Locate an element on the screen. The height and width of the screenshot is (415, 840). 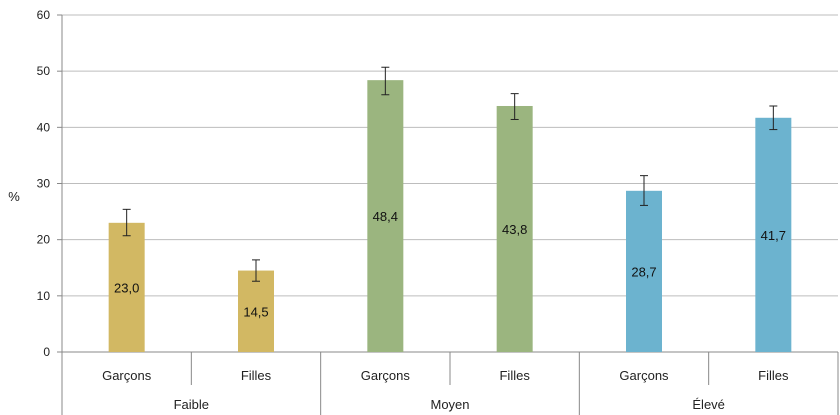
bar-moyen-garçons is located at coordinates (385, 216).